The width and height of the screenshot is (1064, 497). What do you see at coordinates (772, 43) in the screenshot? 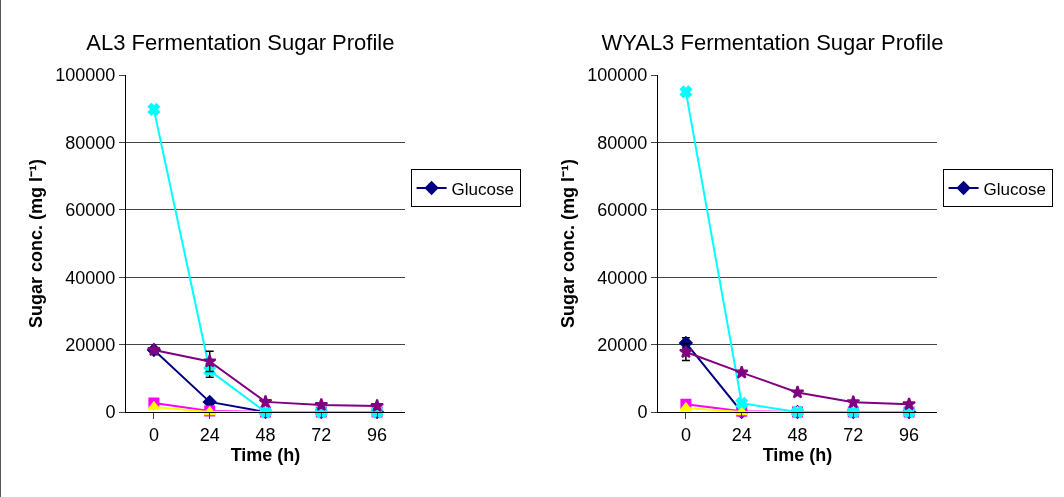
I see `chart-title: WYAL3 Fermentation Sugar Profile` at bounding box center [772, 43].